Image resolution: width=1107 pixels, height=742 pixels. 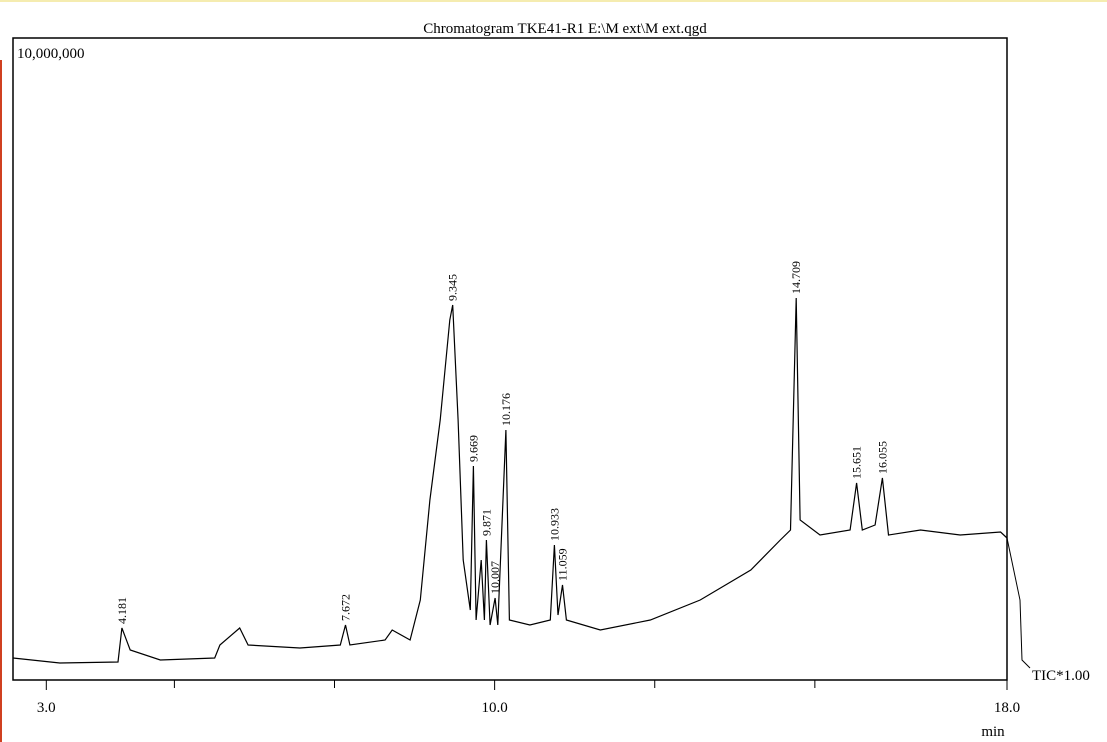 I want to click on annotation-leader, so click(x=1018, y=603).